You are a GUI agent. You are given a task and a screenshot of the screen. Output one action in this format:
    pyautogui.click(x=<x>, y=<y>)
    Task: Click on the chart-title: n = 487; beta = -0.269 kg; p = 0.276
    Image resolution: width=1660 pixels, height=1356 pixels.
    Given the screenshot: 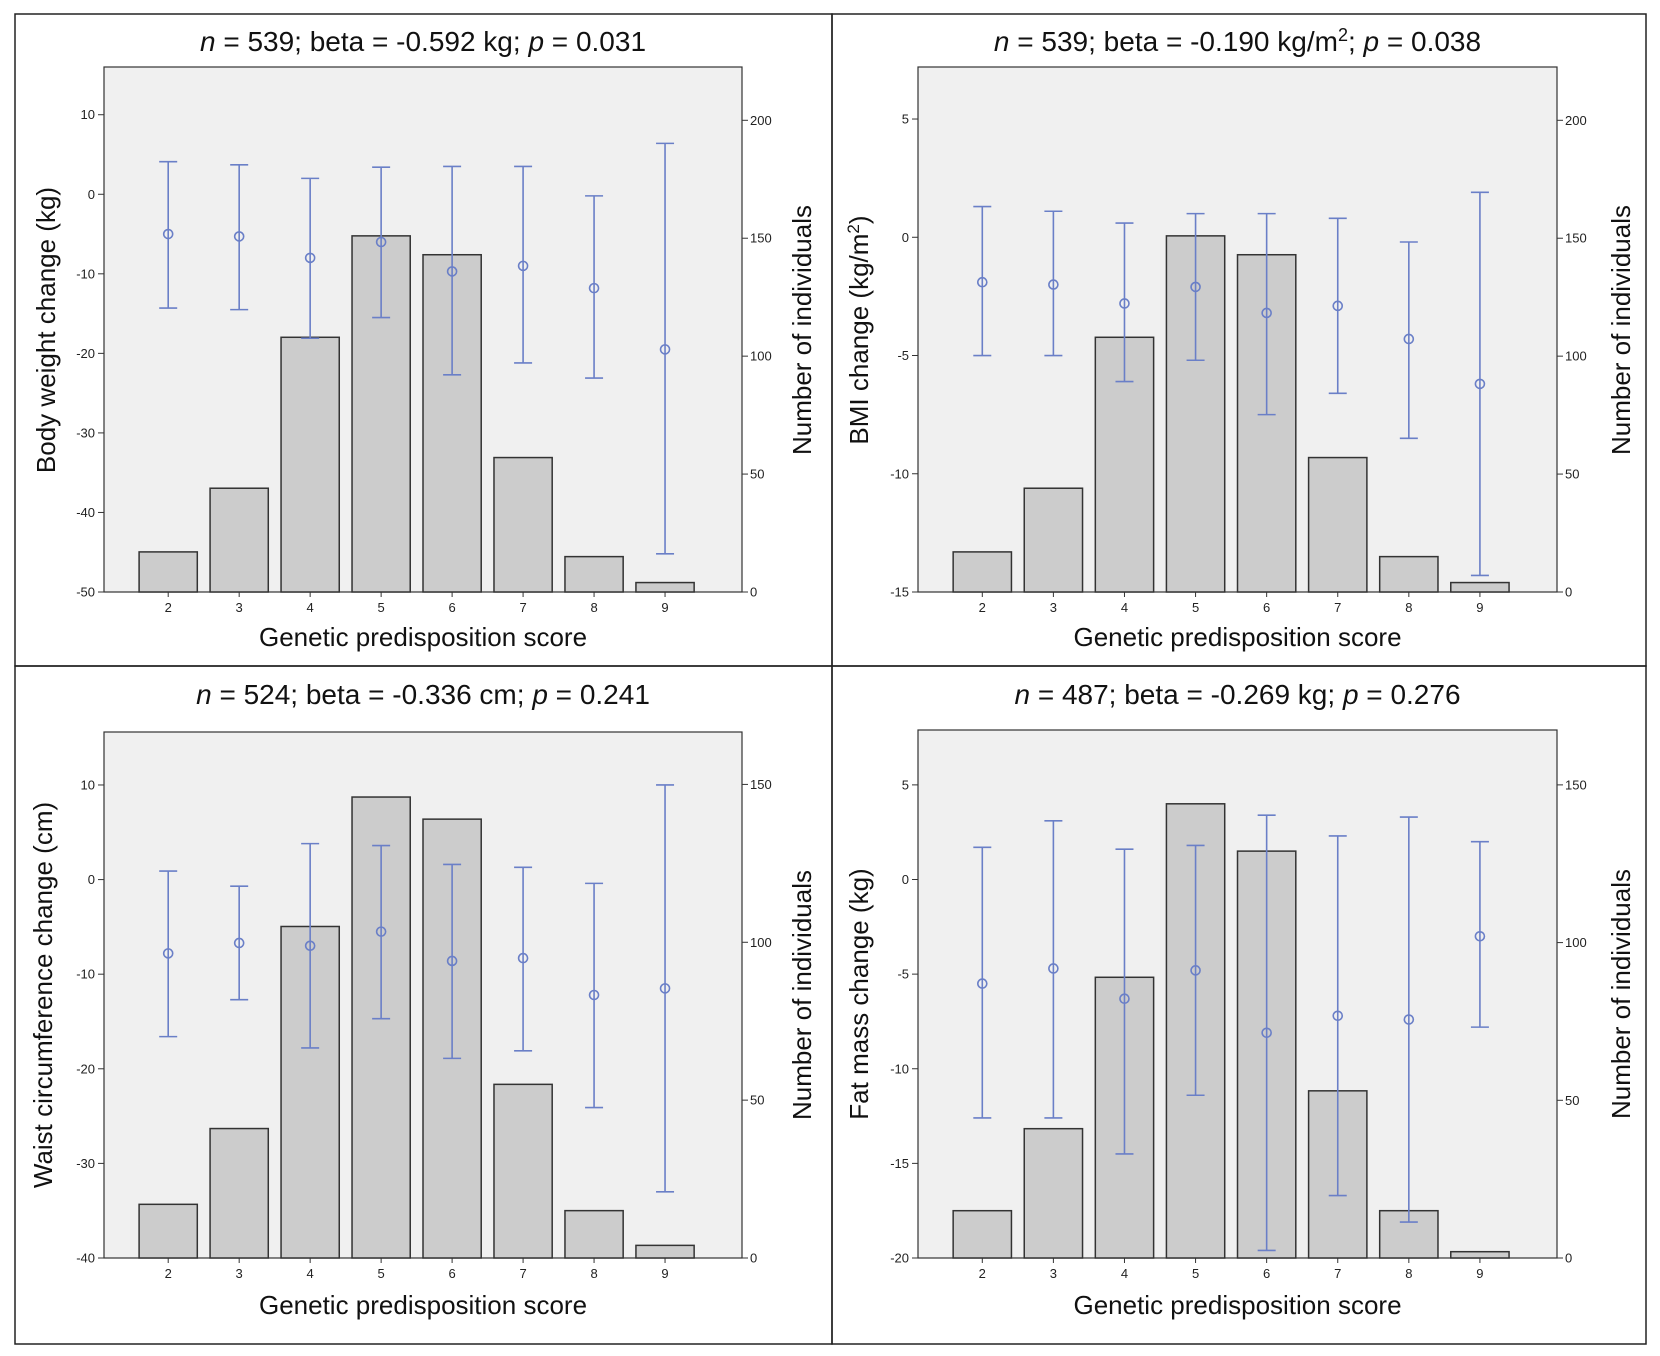 What is the action you would take?
    pyautogui.click(x=1237, y=694)
    